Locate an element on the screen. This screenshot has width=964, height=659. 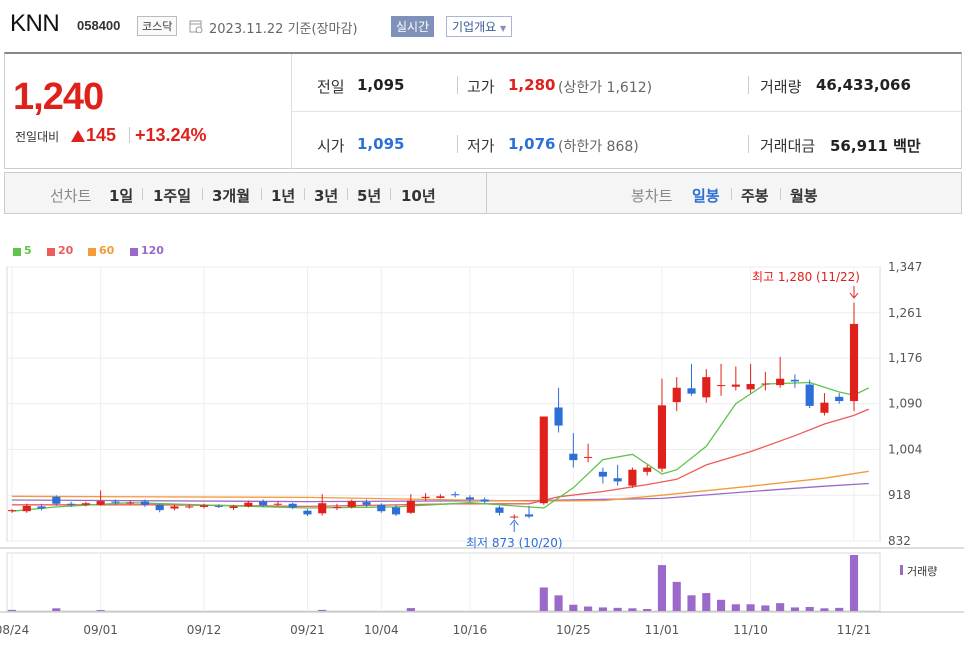
y-tick-label: 1,090 is located at coordinates (905, 404).